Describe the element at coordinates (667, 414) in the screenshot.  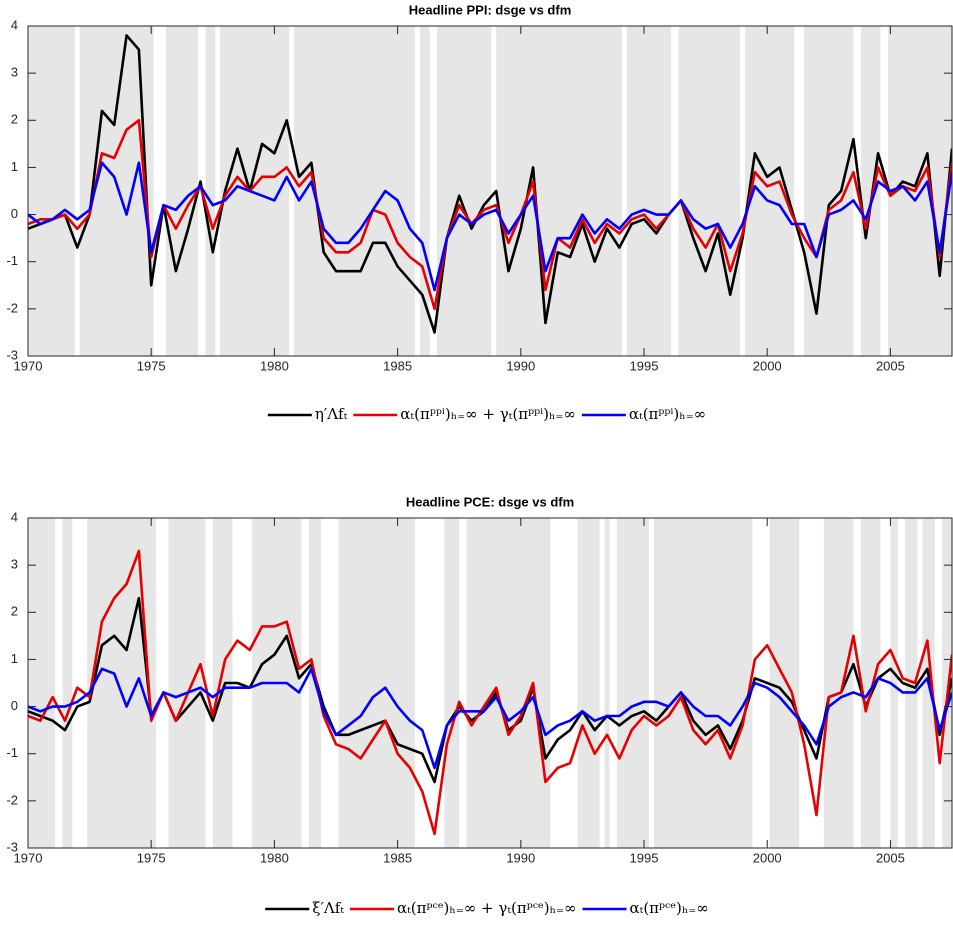
I see `legend-label: αₜ(πᵖᵖⁱ)ₕ₌∞` at that location.